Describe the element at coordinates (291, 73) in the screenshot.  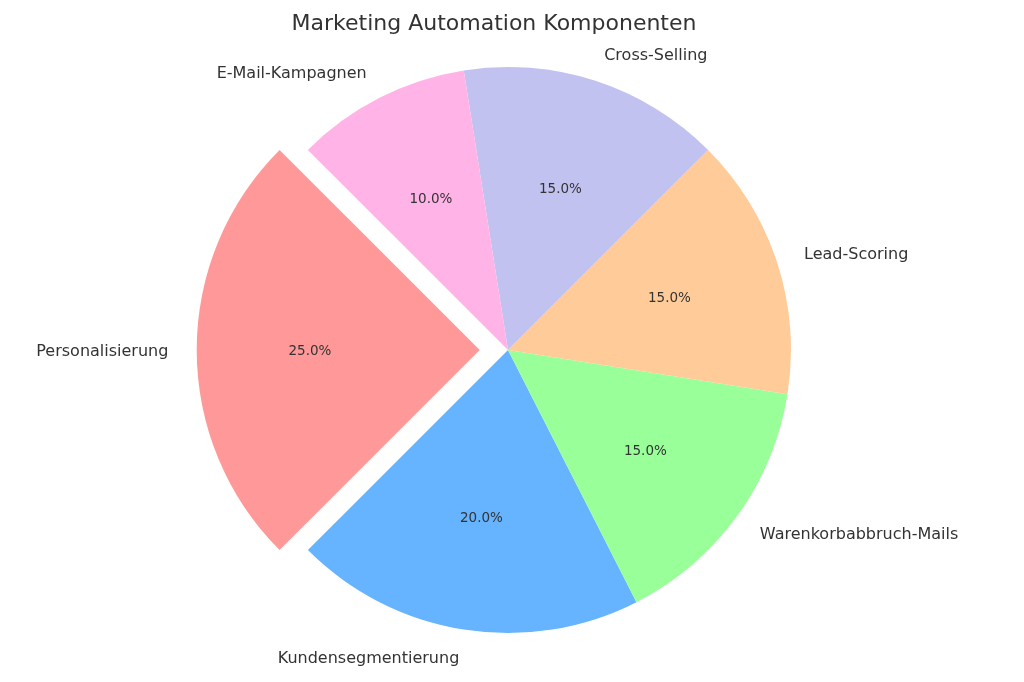
I see `slice-label: E-Mail-Kampagnen` at that location.